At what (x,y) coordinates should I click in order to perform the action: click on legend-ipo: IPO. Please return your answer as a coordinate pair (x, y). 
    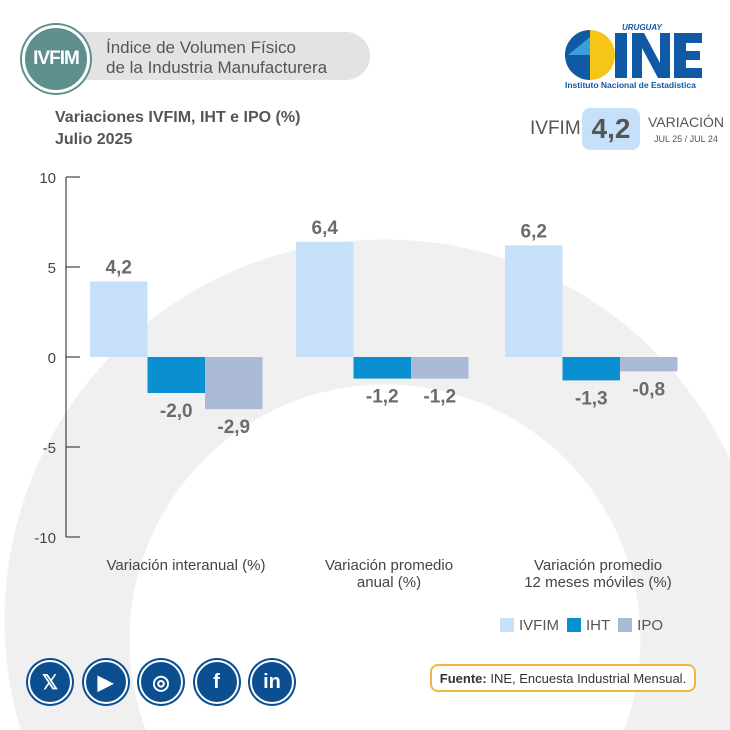
    Looking at the image, I should click on (640, 625).